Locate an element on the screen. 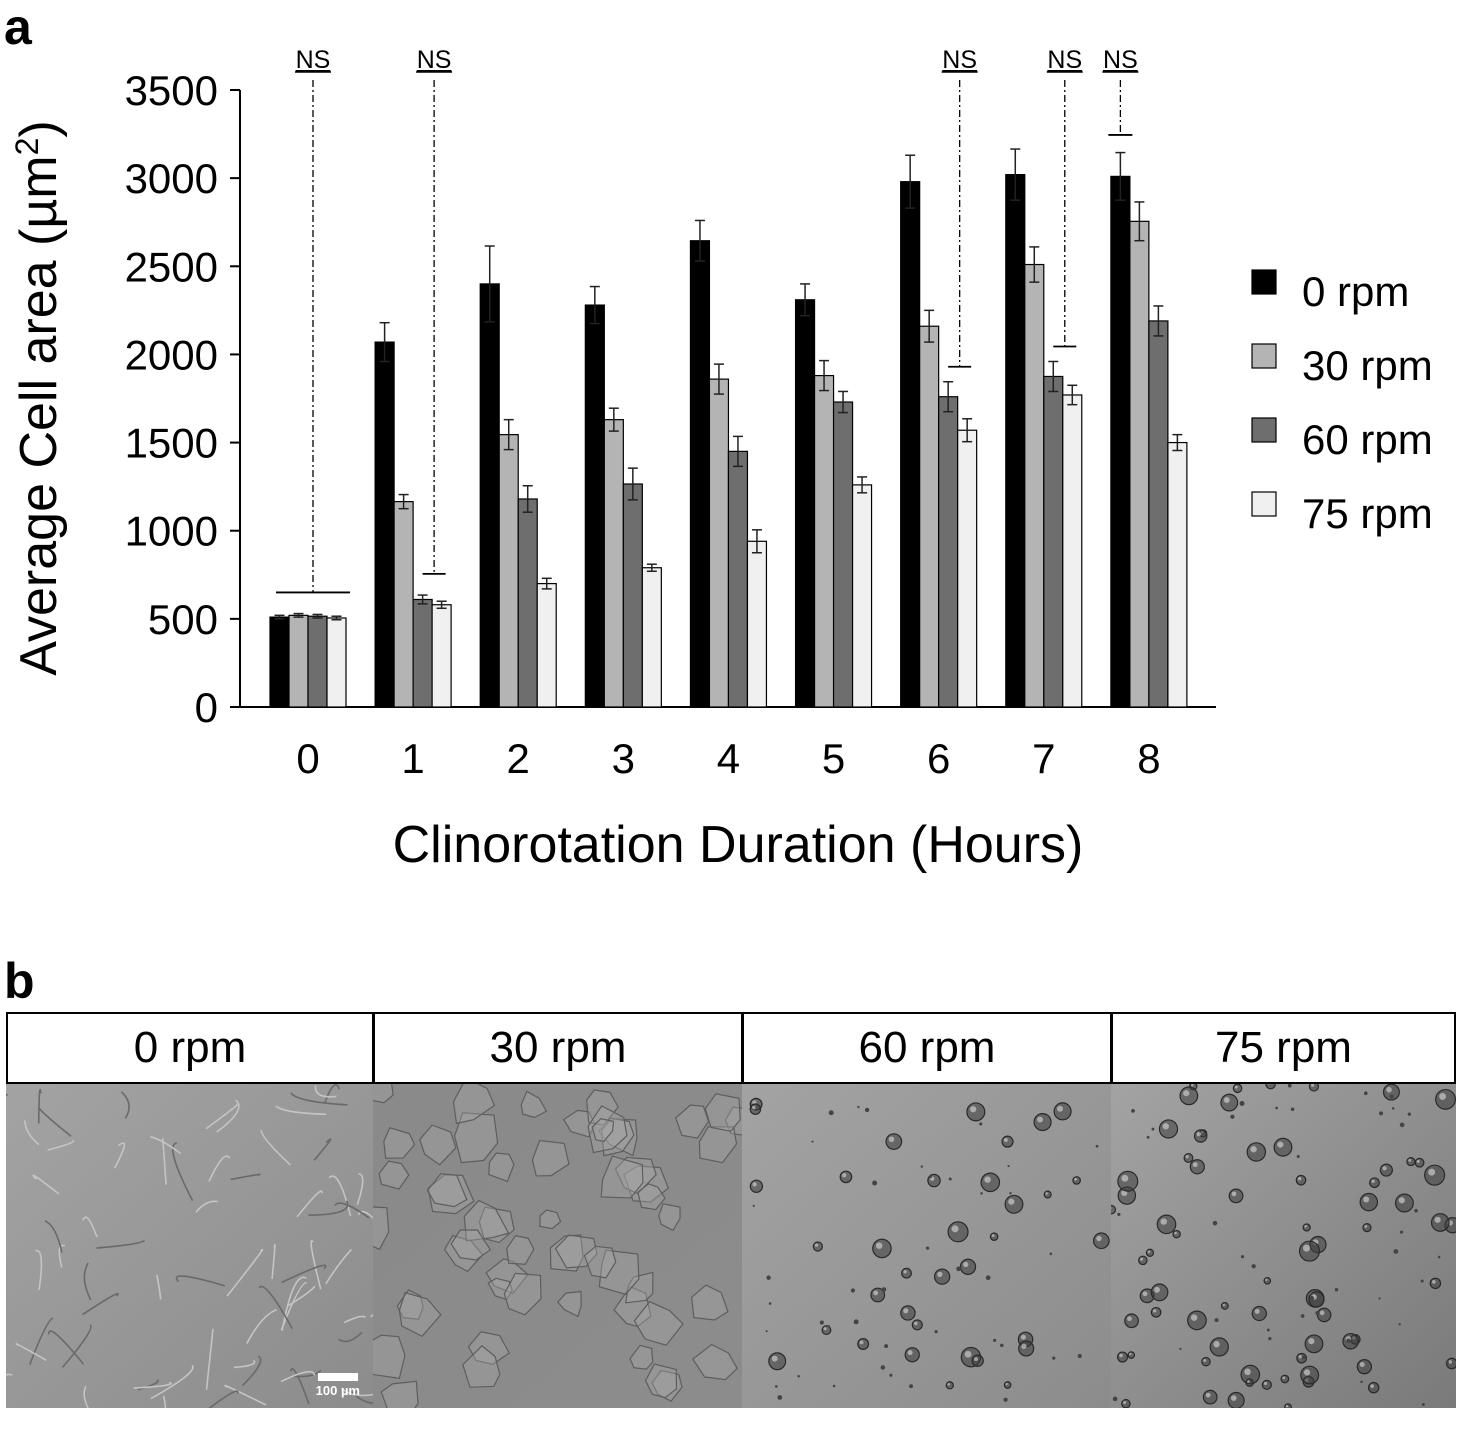 The height and width of the screenshot is (1440, 1462). micrograph-header: 0 rpm is located at coordinates (190, 1048).